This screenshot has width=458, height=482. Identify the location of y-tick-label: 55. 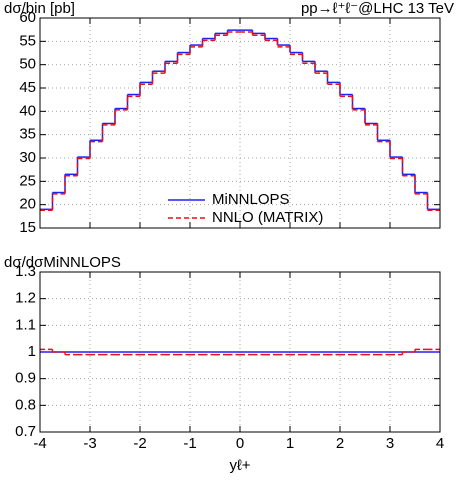
(27, 40).